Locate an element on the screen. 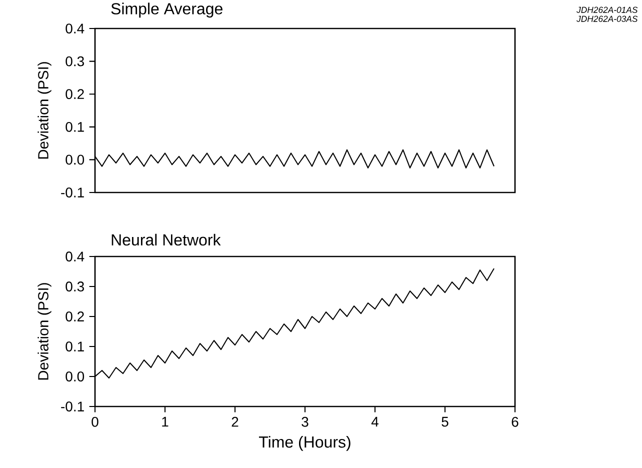  x-tick-label: 4 is located at coordinates (374, 422).